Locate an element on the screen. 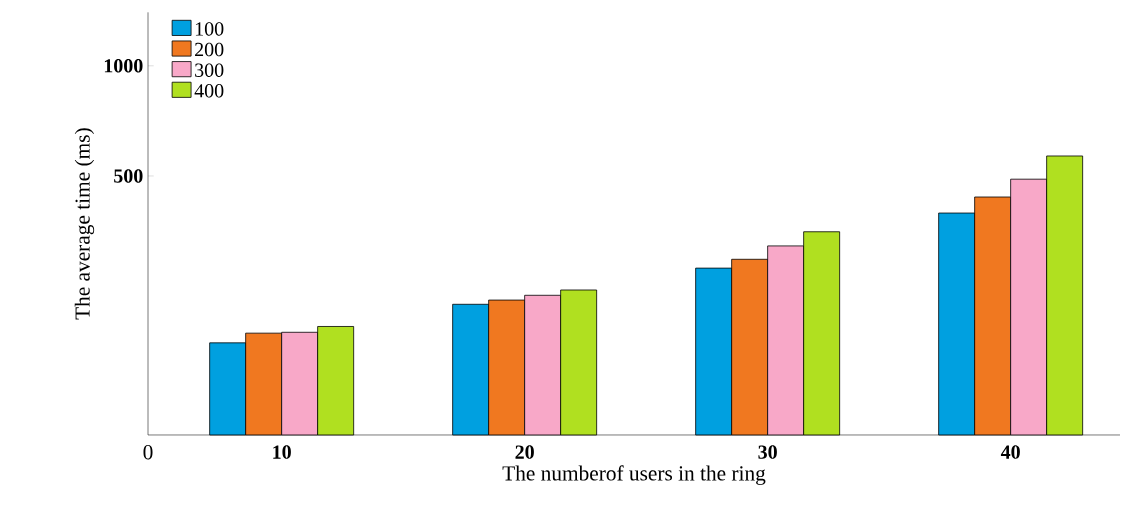 This screenshot has width=1125, height=517. x-tick-label: 10 is located at coordinates (282, 452).